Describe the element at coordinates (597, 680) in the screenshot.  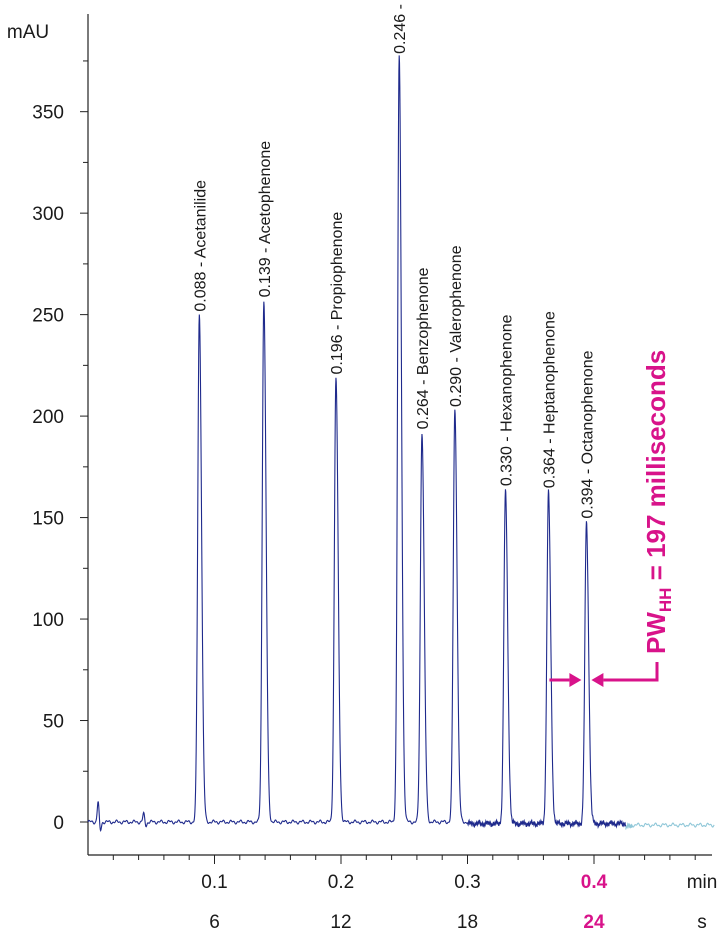
I see `right-arrow-head` at that location.